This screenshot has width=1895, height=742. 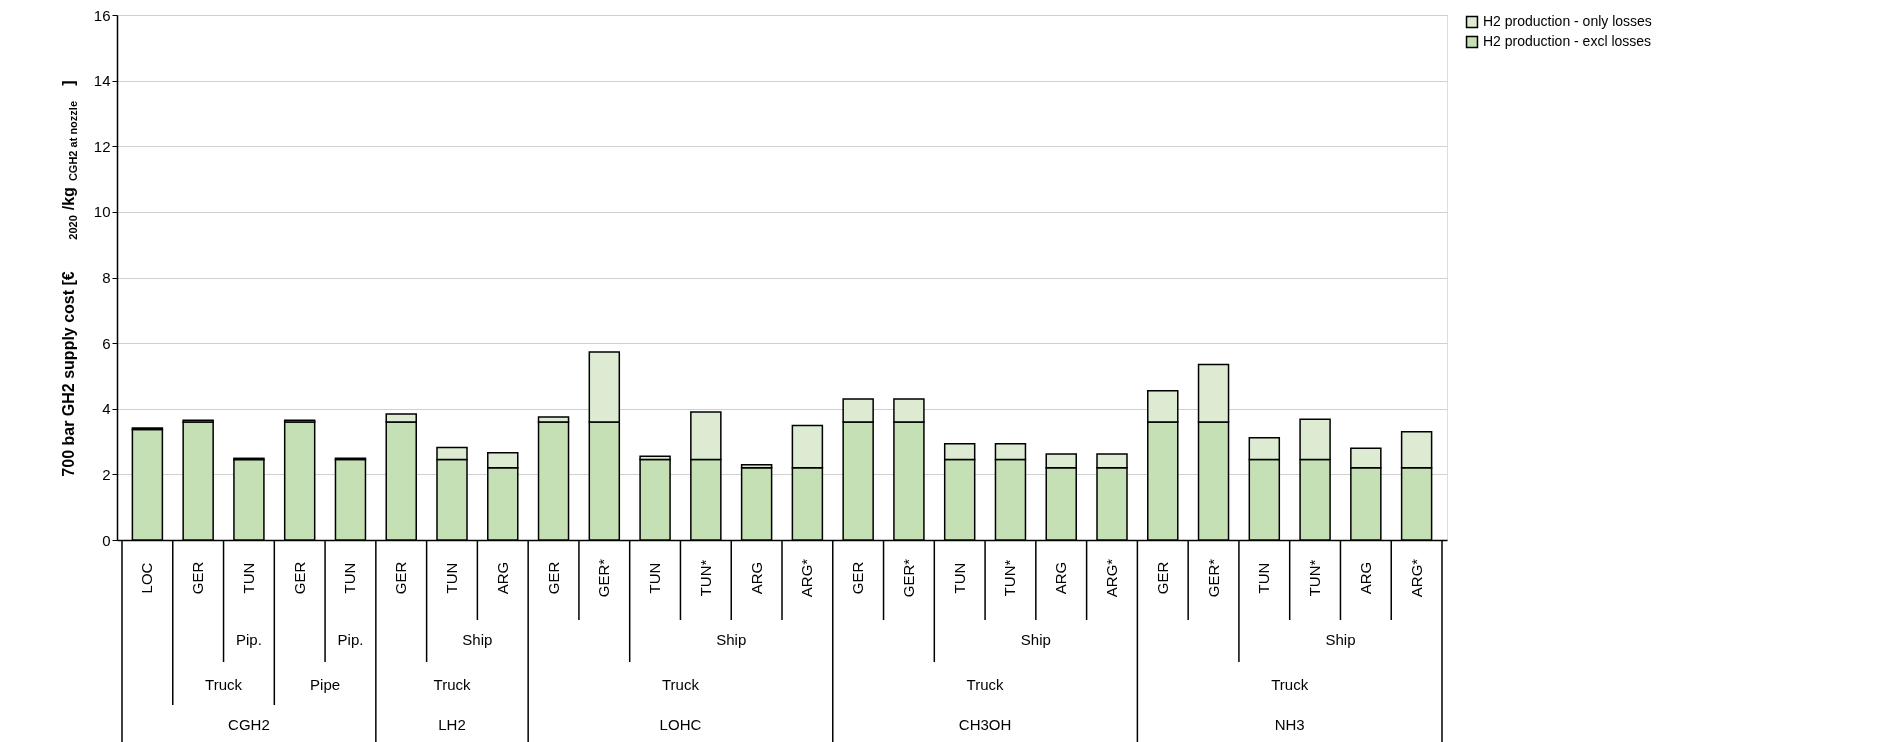 What do you see at coordinates (325, 684) in the screenshot?
I see `text: Pipe` at bounding box center [325, 684].